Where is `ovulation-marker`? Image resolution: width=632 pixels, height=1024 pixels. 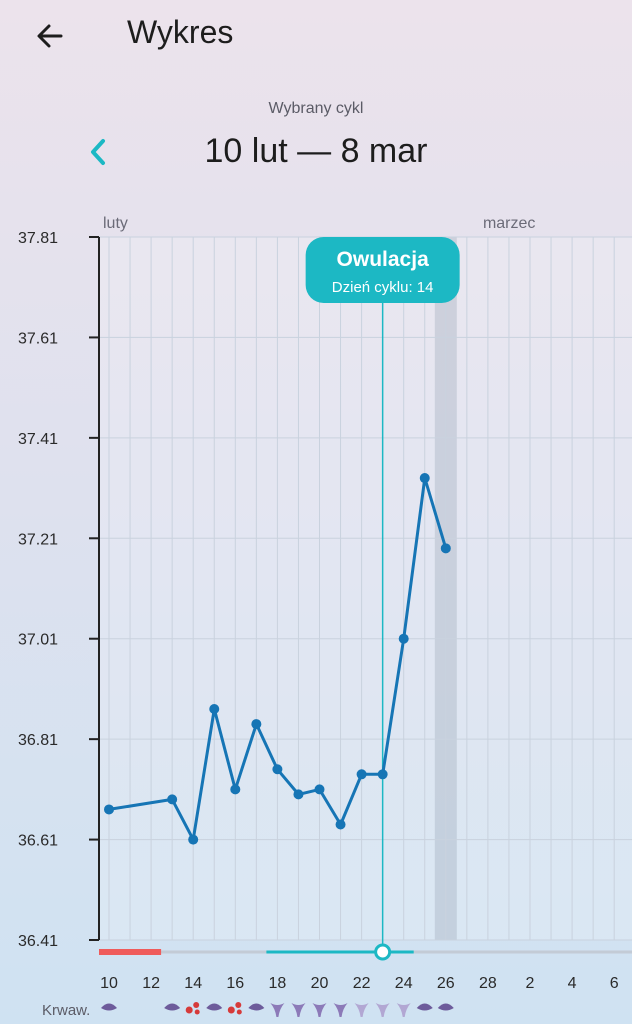
ovulation-marker is located at coordinates (383, 952).